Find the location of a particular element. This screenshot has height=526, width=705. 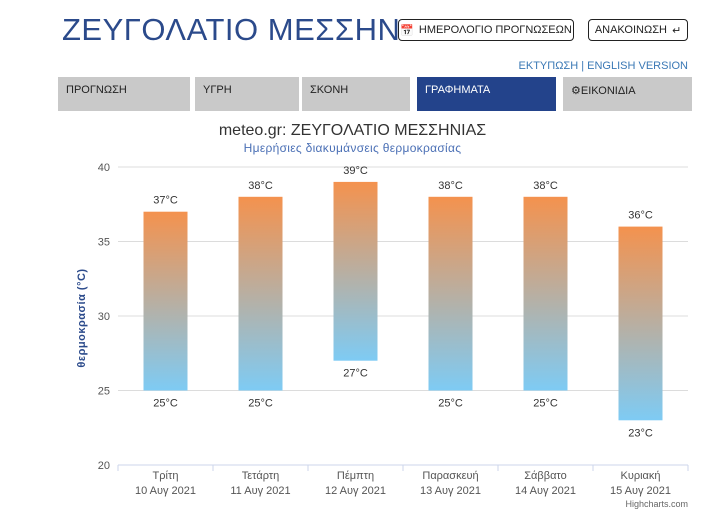

x-day-label: Τρίτη is located at coordinates (166, 476).